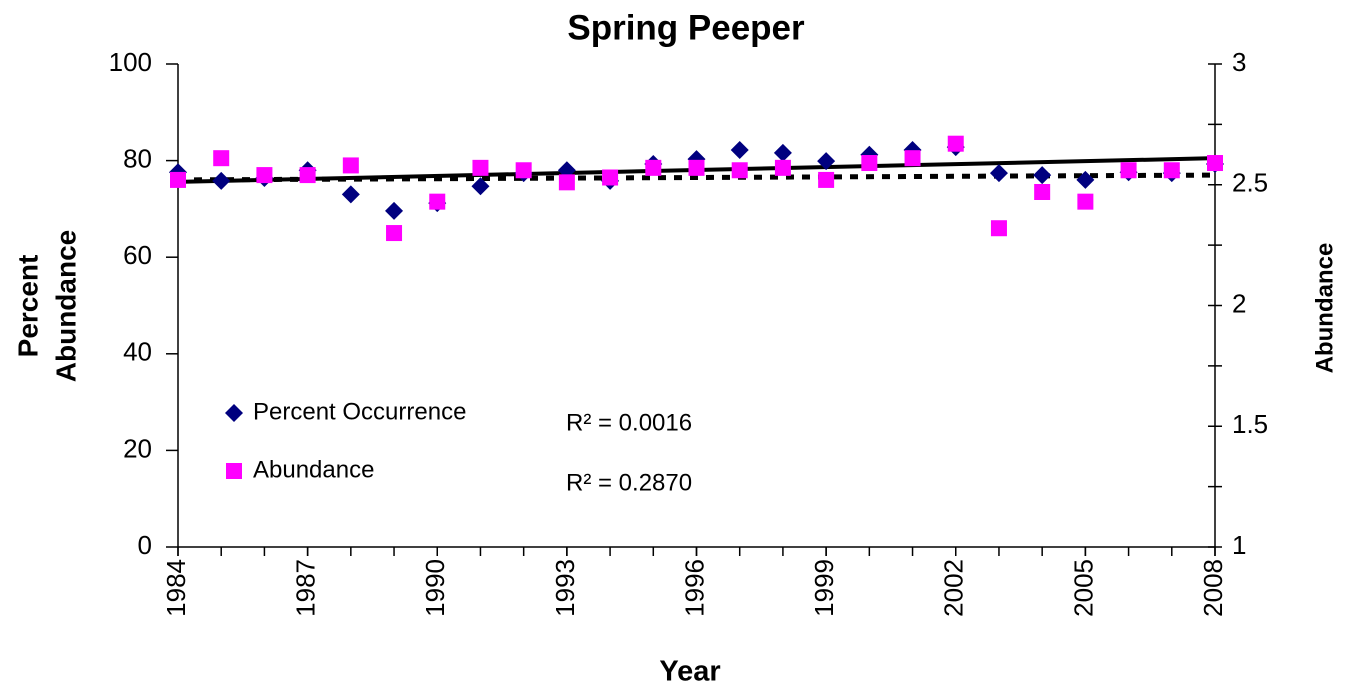 This screenshot has height=691, width=1349. I want to click on x-tick-label: 2008, so click(1213, 588).